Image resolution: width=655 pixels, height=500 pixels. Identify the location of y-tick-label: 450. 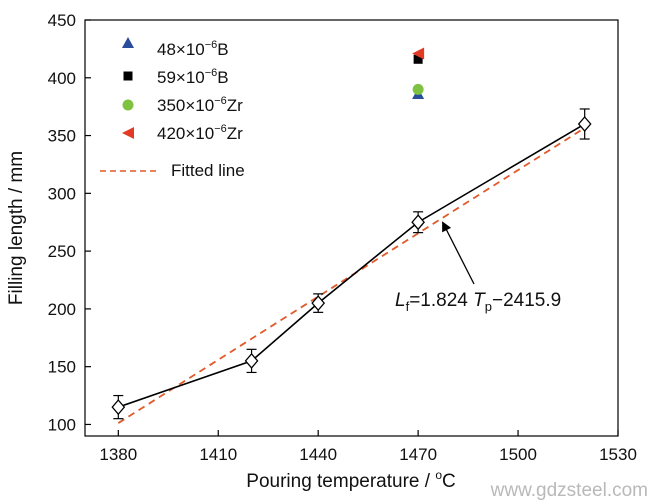
(62, 20).